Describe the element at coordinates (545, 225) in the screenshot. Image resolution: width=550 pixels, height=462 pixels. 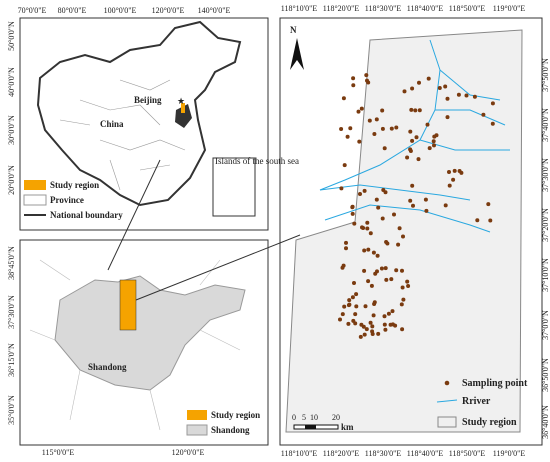
I see `tick-label: 37°20'0"N` at that location.